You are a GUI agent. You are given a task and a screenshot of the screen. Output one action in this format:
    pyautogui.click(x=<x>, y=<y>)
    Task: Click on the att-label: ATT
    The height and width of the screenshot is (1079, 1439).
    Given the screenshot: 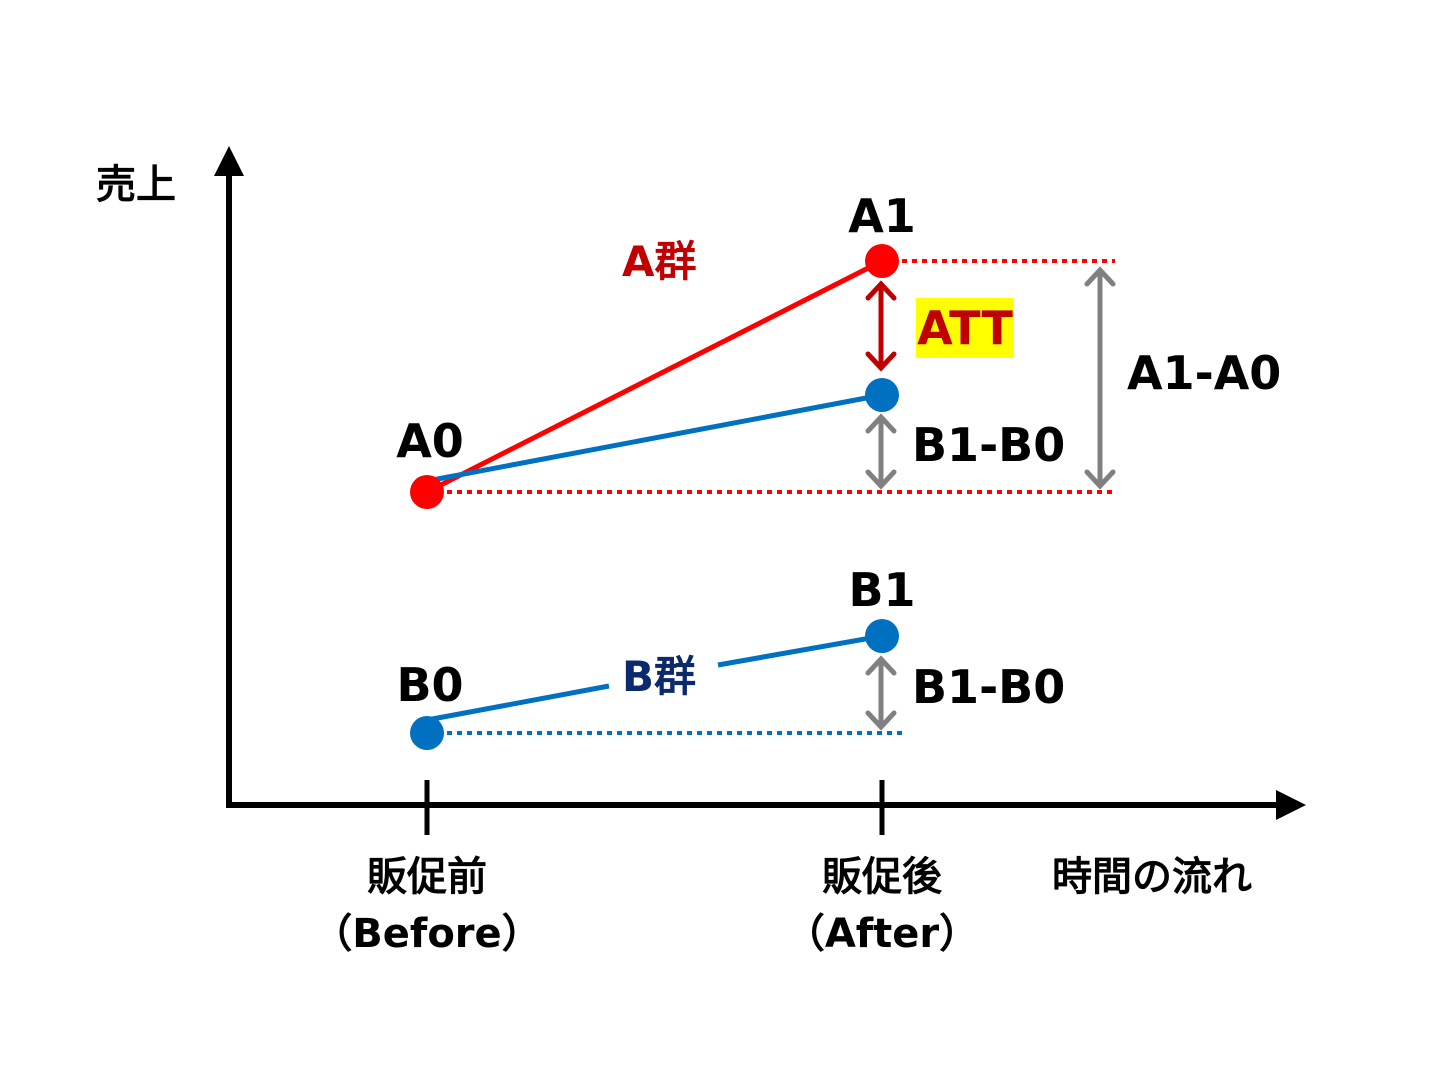 What is the action you would take?
    pyautogui.click(x=965, y=328)
    